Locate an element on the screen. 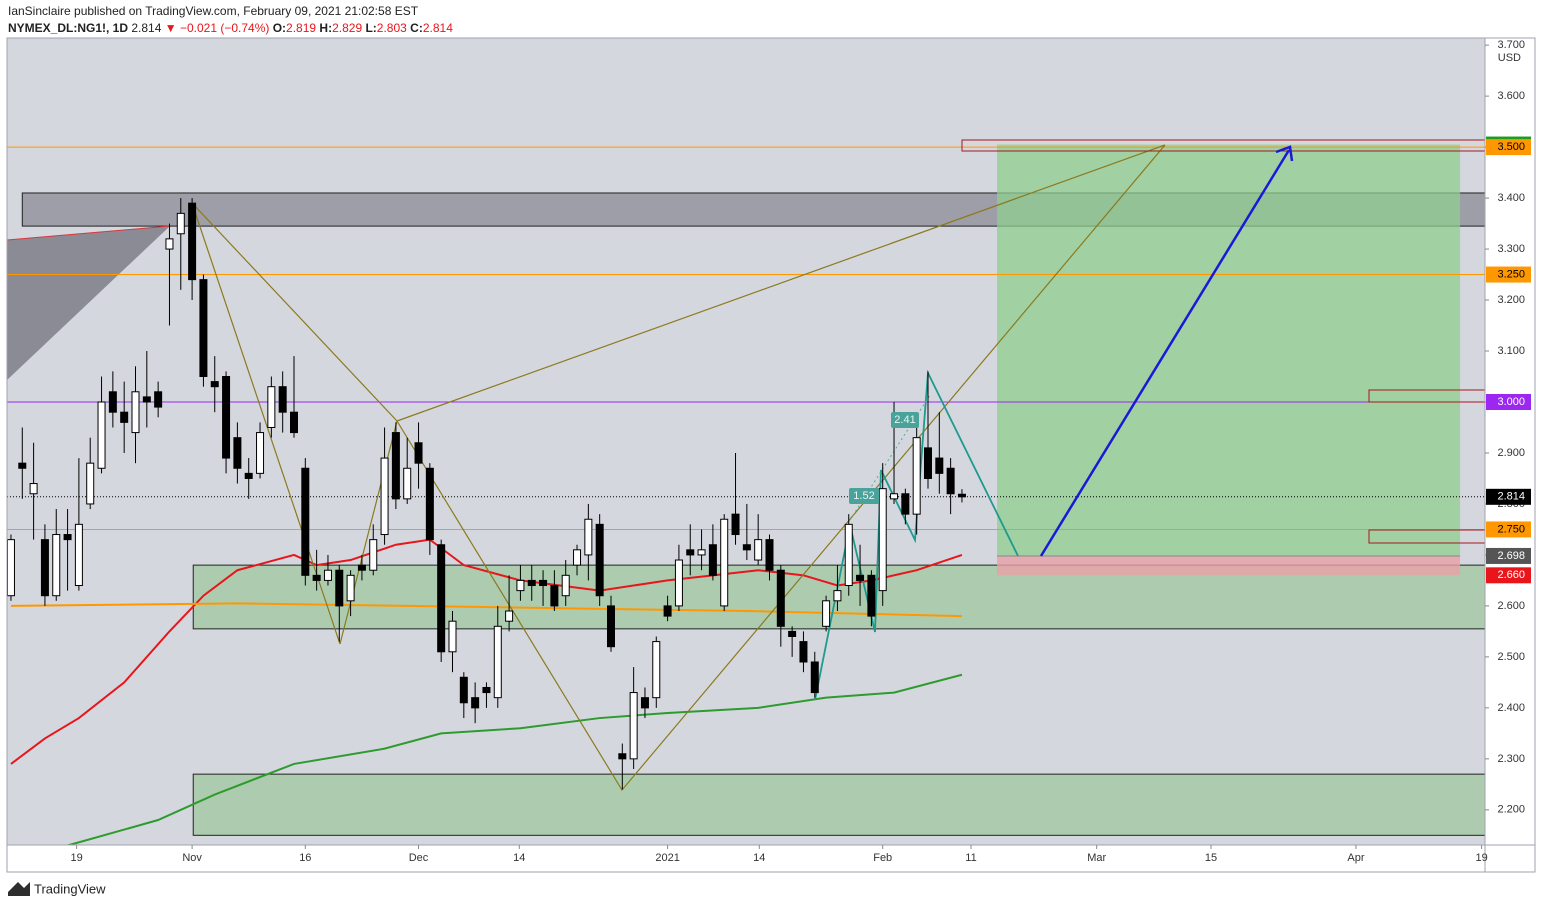 The image size is (1541, 914). y-tick-label: 2.300 is located at coordinates (1511, 759).